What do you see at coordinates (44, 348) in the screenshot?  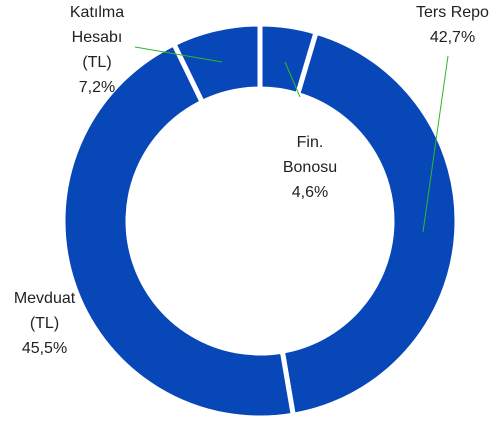 I see `value-label: 45,5%` at bounding box center [44, 348].